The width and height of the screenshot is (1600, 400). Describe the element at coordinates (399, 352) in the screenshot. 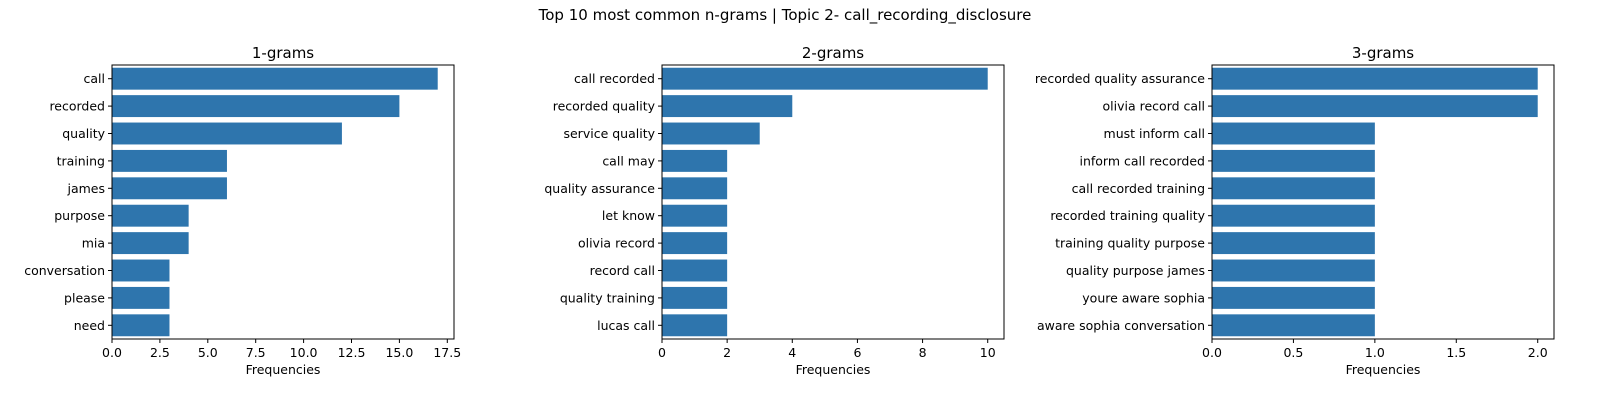

I see `x-tick-label-1grams-6: 15.0` at that location.